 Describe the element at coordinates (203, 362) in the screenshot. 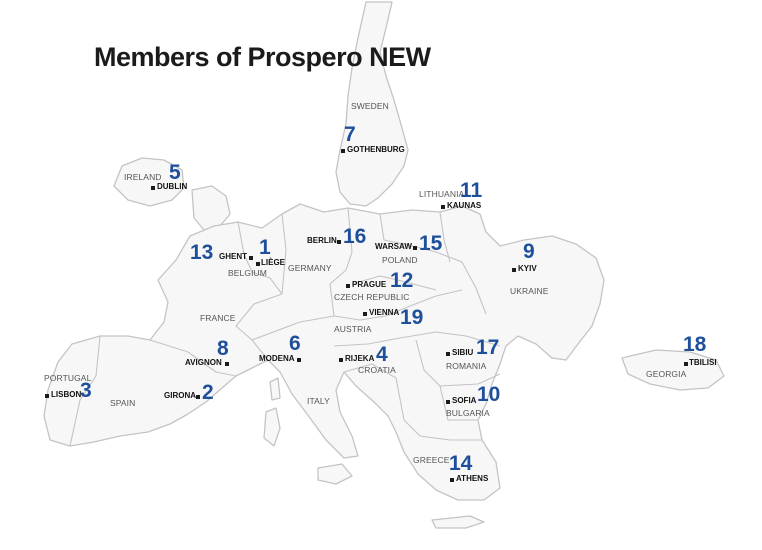

I see `city-label-avignon: AVIGNON` at that location.